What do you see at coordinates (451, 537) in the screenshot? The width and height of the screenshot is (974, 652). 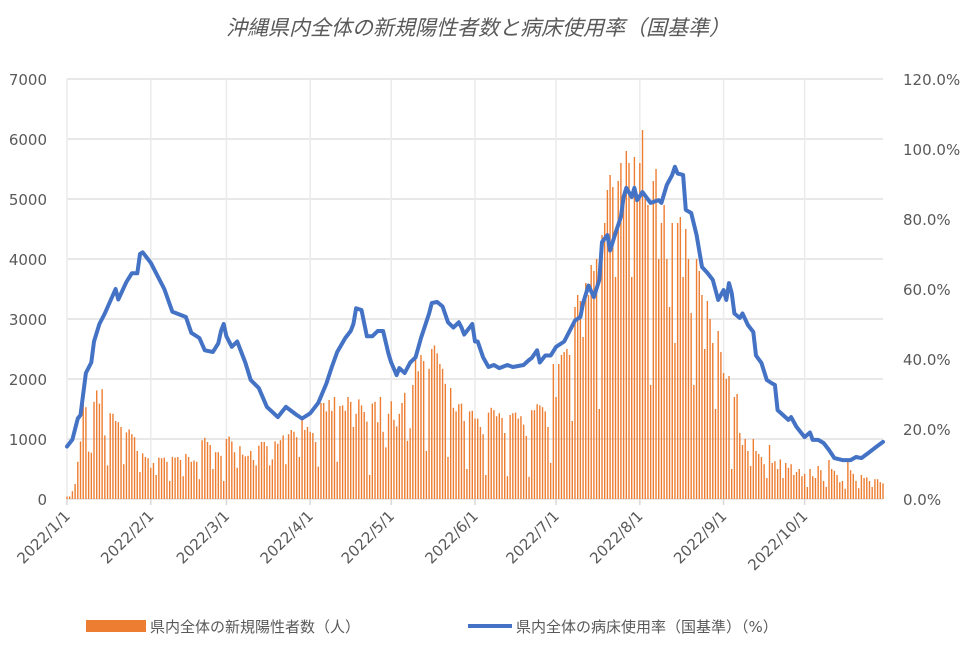 I see `x-tick-label: 2022/6/1` at bounding box center [451, 537].